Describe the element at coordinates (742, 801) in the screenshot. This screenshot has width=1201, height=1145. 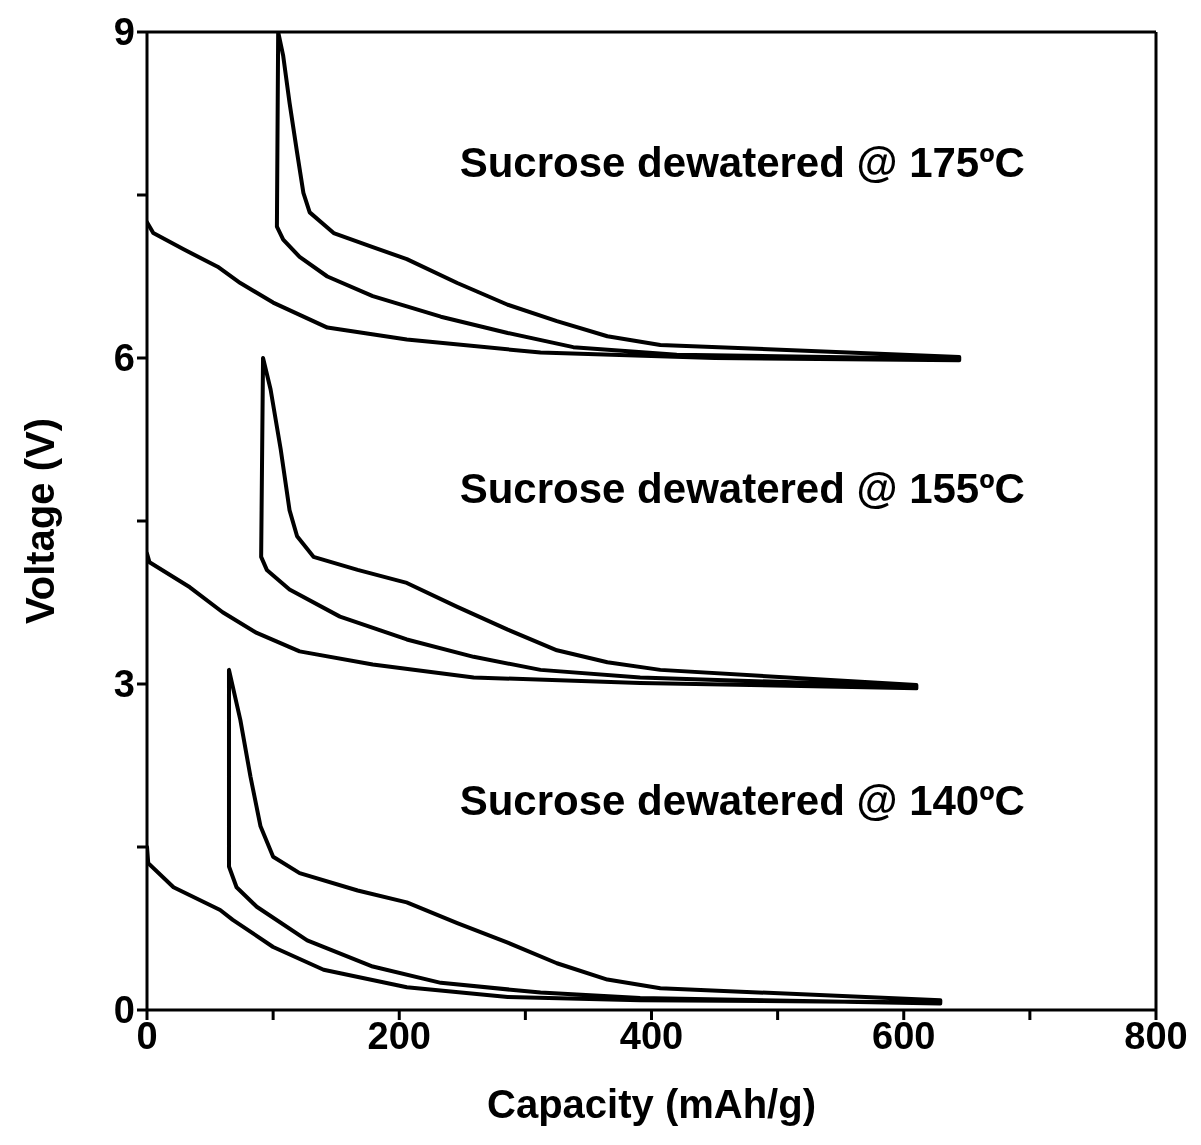
I see `text: Sucrose dewatered @ 140ºC` at that location.